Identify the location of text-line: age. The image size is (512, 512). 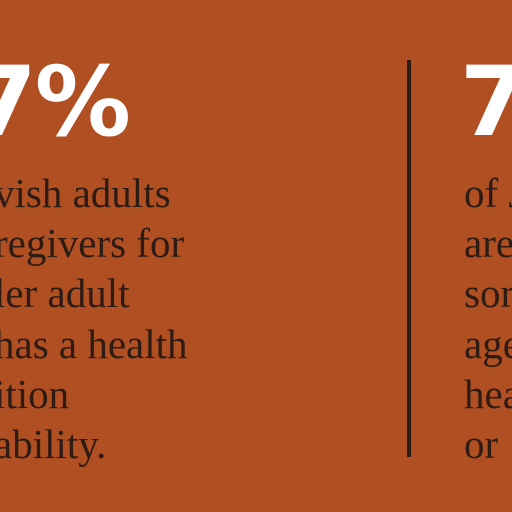
(488, 343).